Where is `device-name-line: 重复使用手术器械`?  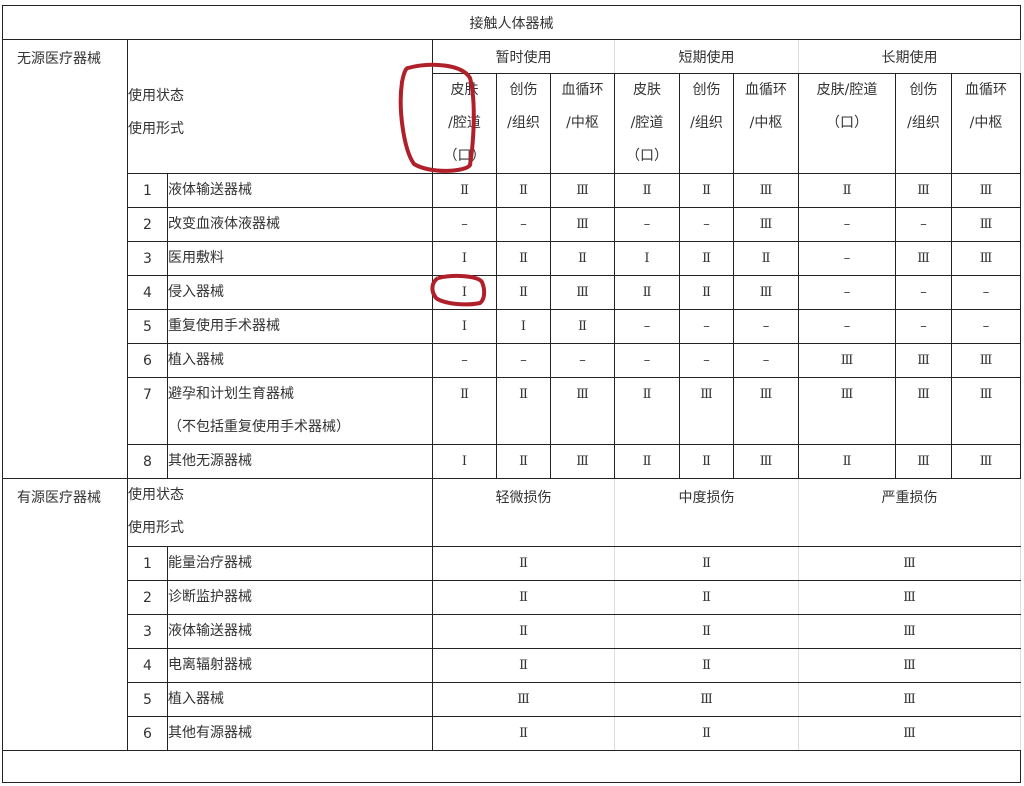
device-name-line: 重复使用手术器械 is located at coordinates (224, 326).